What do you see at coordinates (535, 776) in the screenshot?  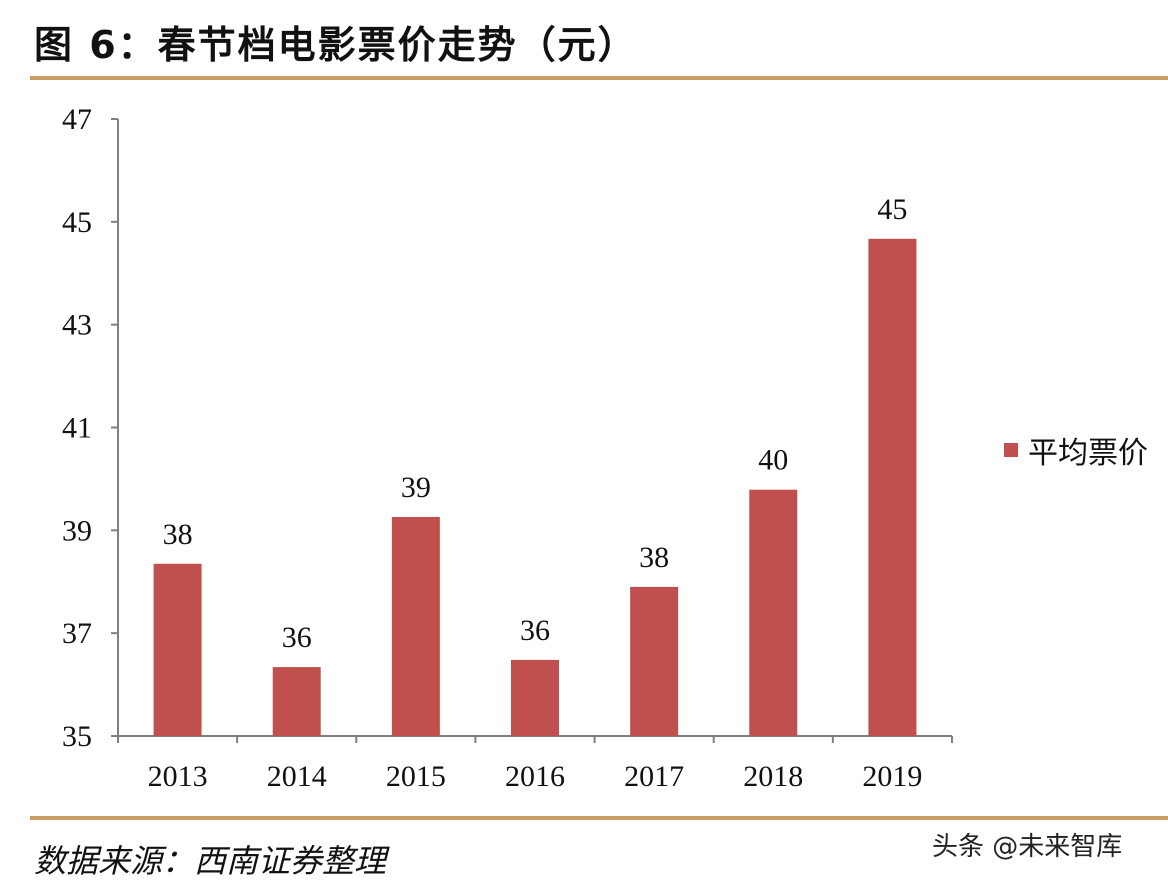 I see `x-tick-label: 2016` at bounding box center [535, 776].